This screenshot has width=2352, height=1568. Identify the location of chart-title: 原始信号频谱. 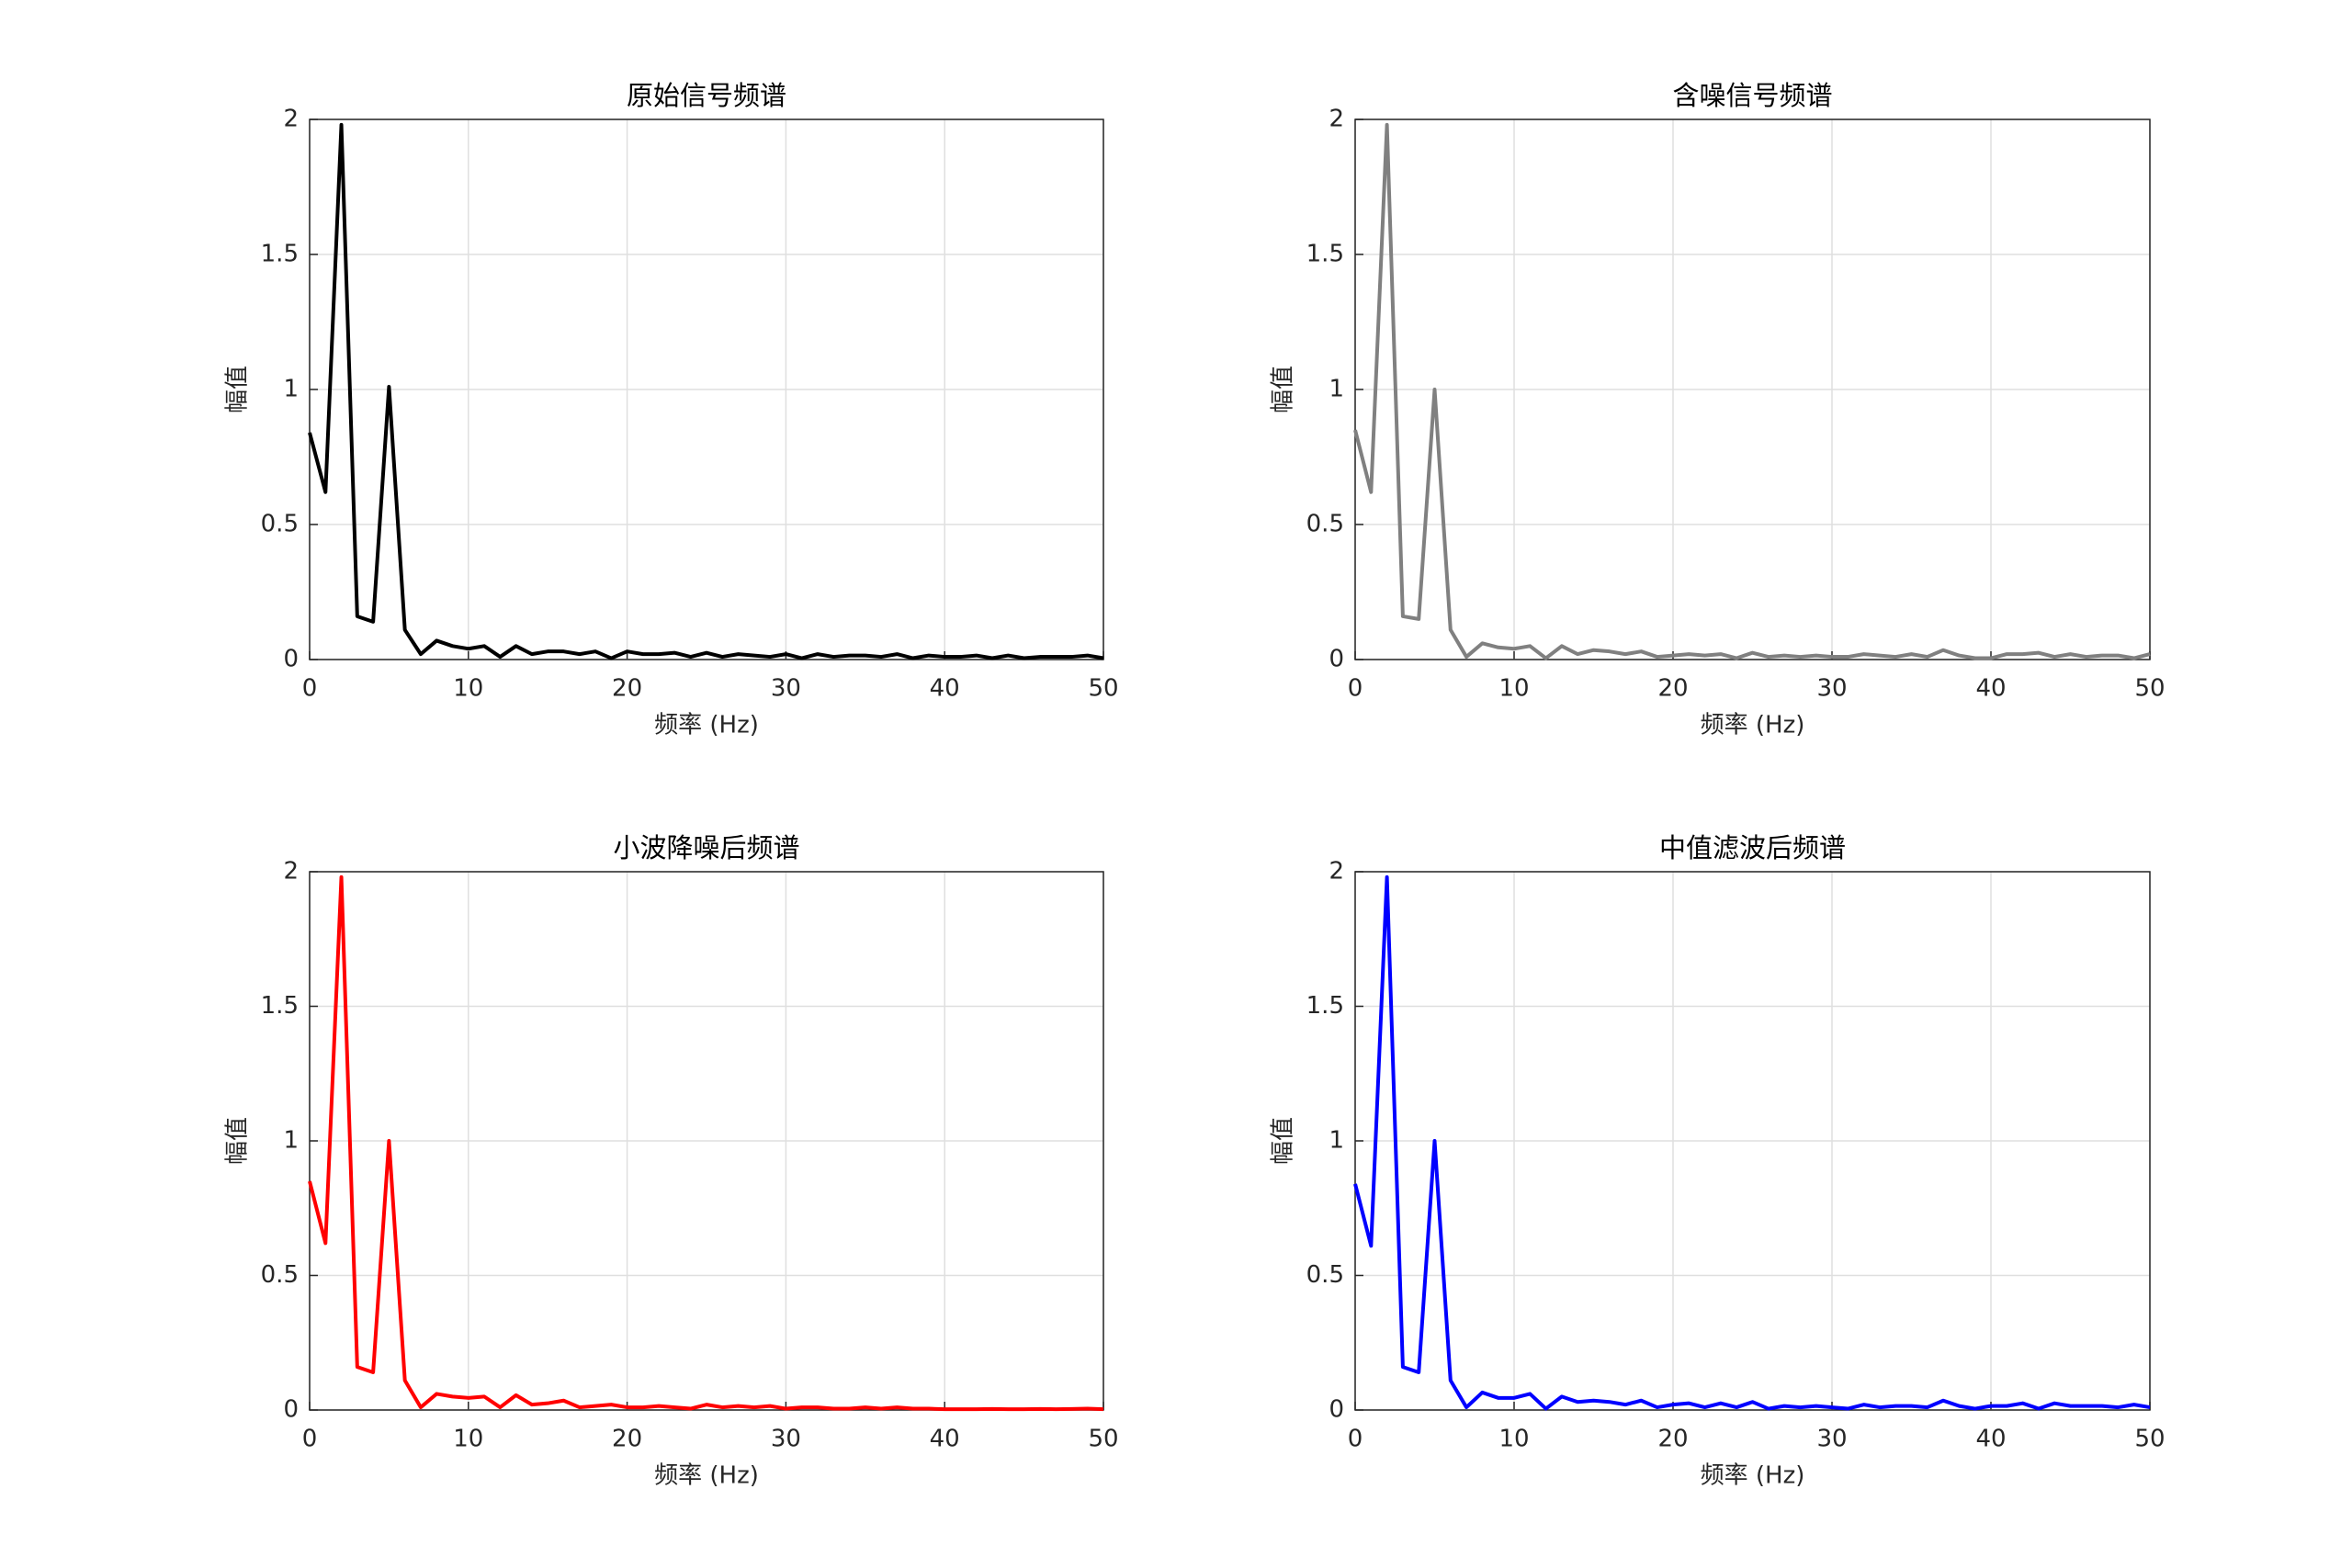
(707, 96).